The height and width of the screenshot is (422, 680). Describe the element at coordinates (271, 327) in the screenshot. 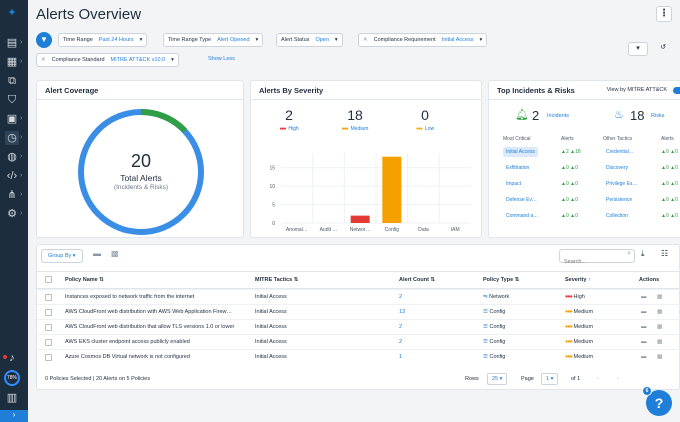

I see `mitre-tactic: Initial Access` at that location.